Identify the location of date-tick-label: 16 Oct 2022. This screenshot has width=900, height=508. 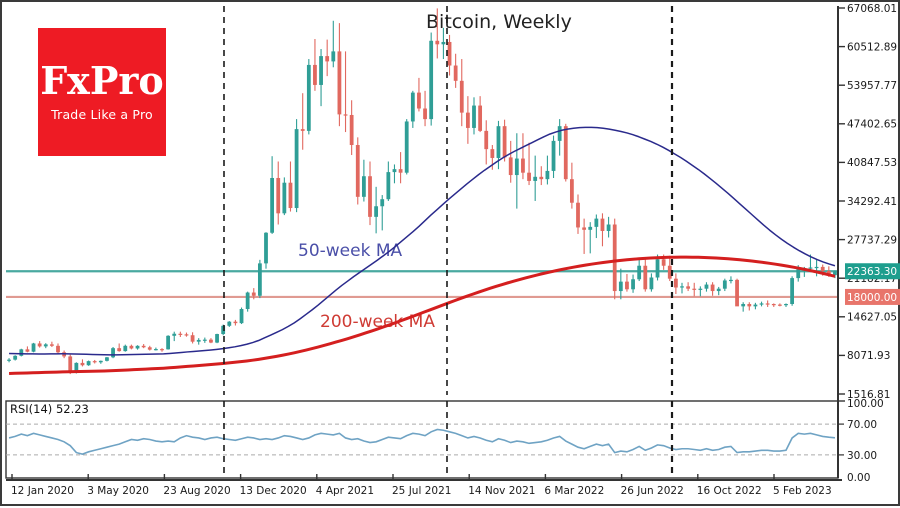
(729, 491).